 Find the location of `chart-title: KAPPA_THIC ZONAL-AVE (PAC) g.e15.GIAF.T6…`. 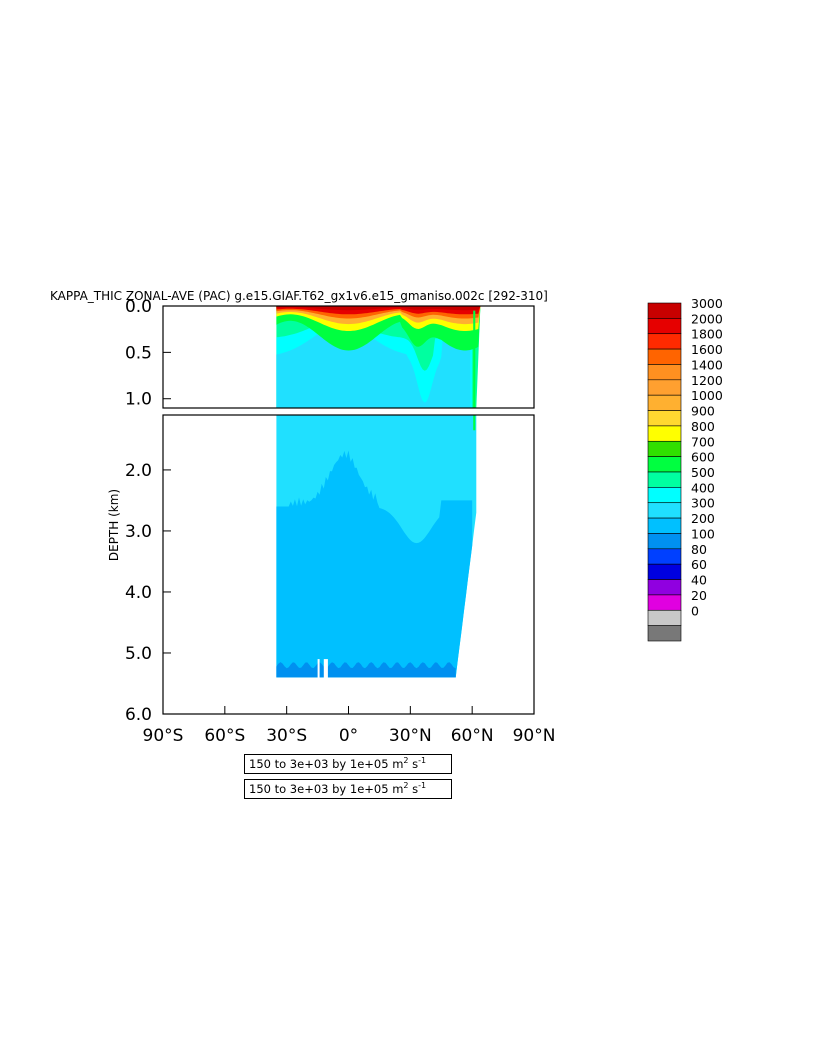

chart-title: KAPPA_THIC ZONAL-AVE (PAC) g.e15.GIAF.T6… is located at coordinates (299, 296).